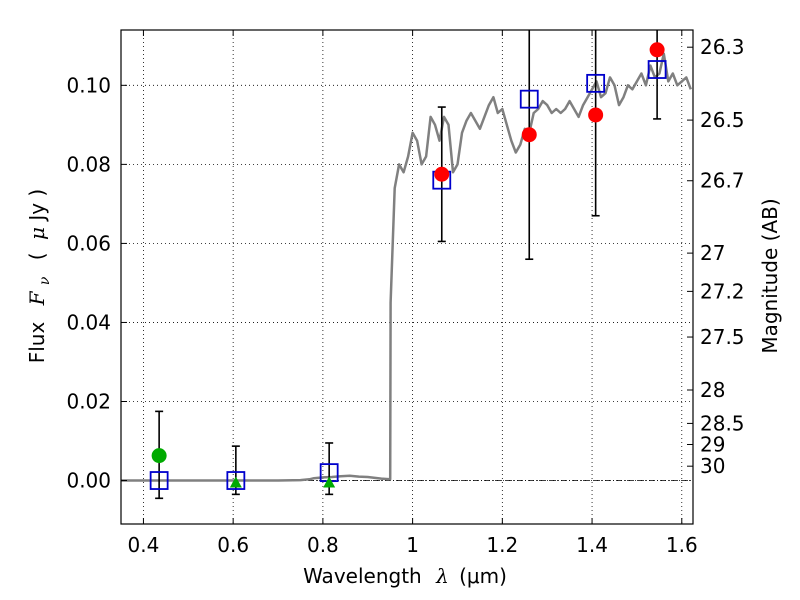 The image size is (800, 600). I want to click on mag-tick-label: 29, so click(712, 444).